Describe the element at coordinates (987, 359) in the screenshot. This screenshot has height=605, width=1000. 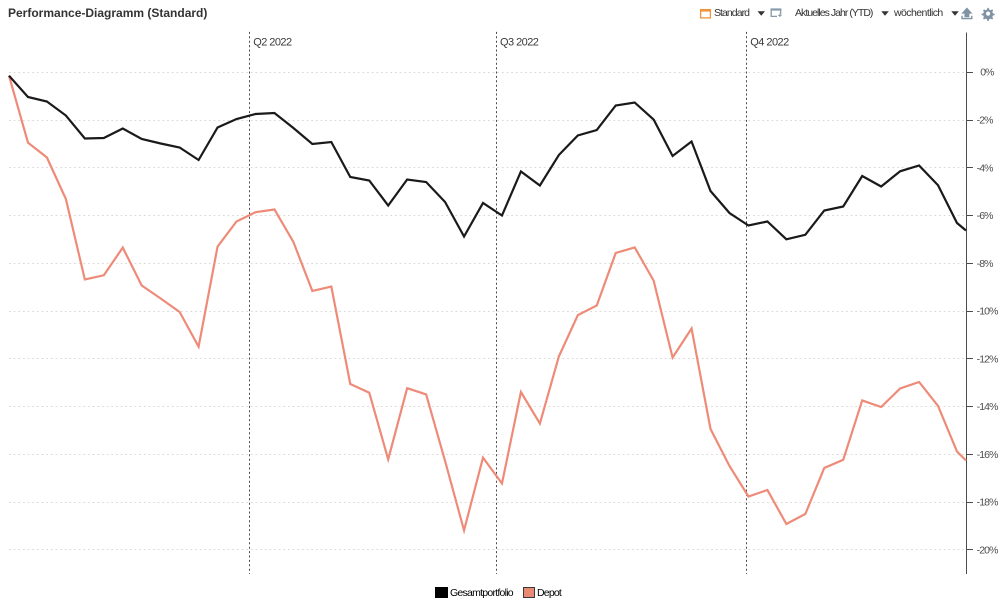
I see `svg-text: -12%` at that location.